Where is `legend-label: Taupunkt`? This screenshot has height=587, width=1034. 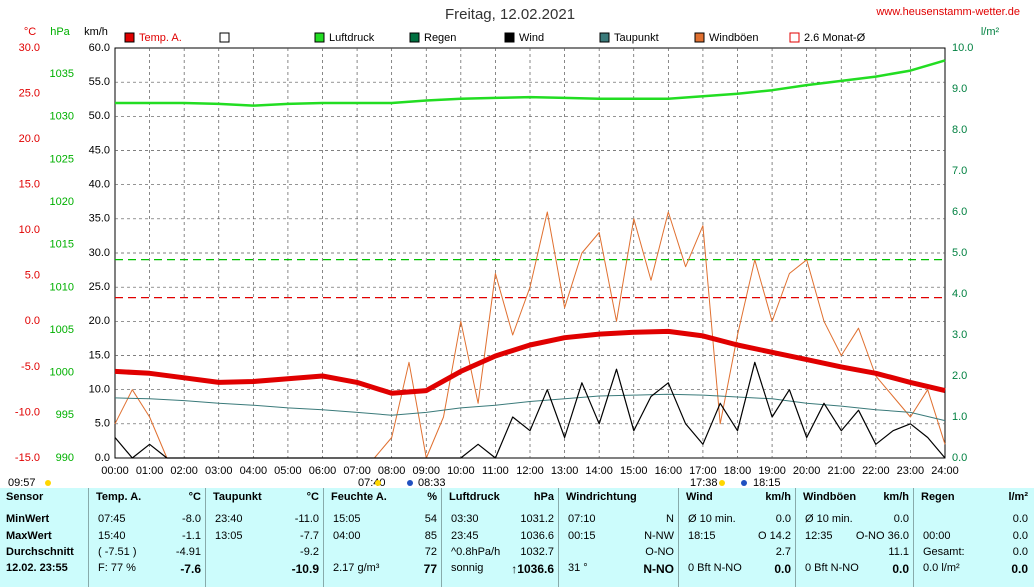
legend-label: Taupunkt is located at coordinates (636, 38).